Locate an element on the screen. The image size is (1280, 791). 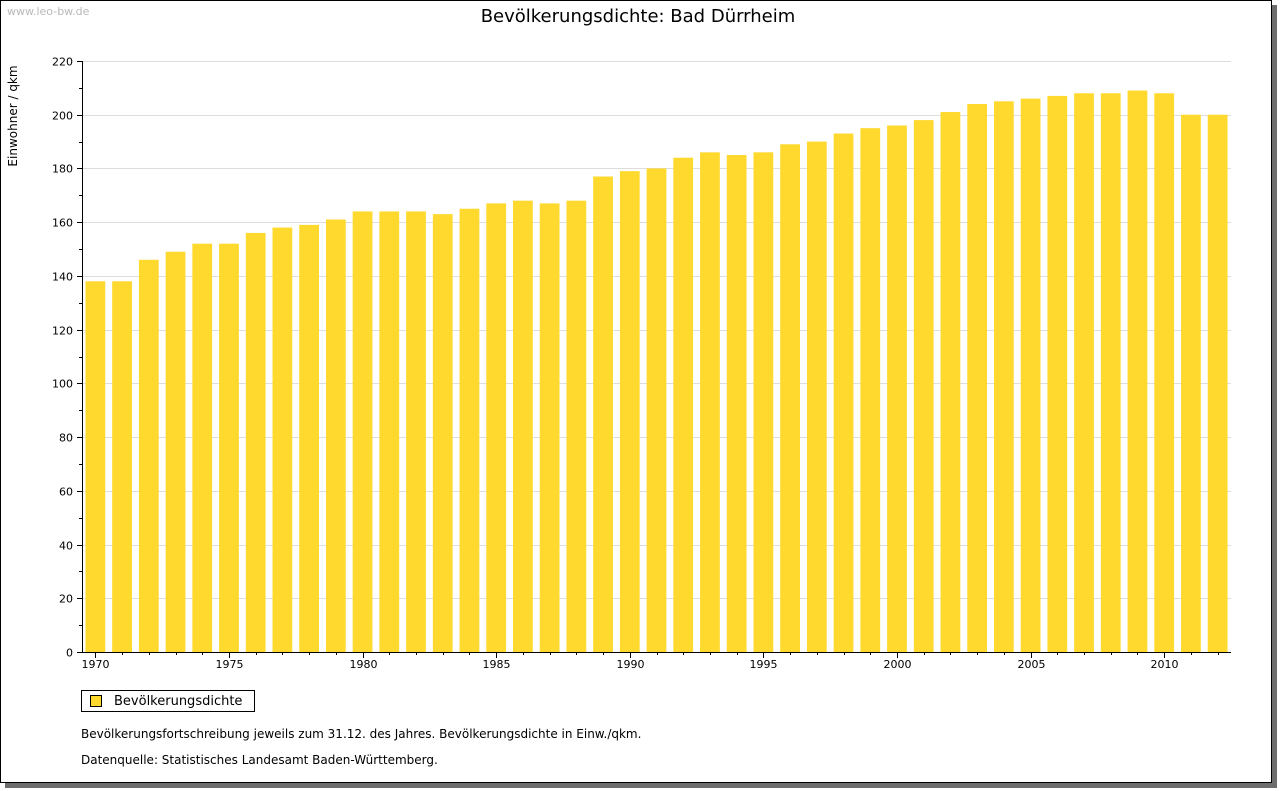
legend-swatch is located at coordinates (96, 701).